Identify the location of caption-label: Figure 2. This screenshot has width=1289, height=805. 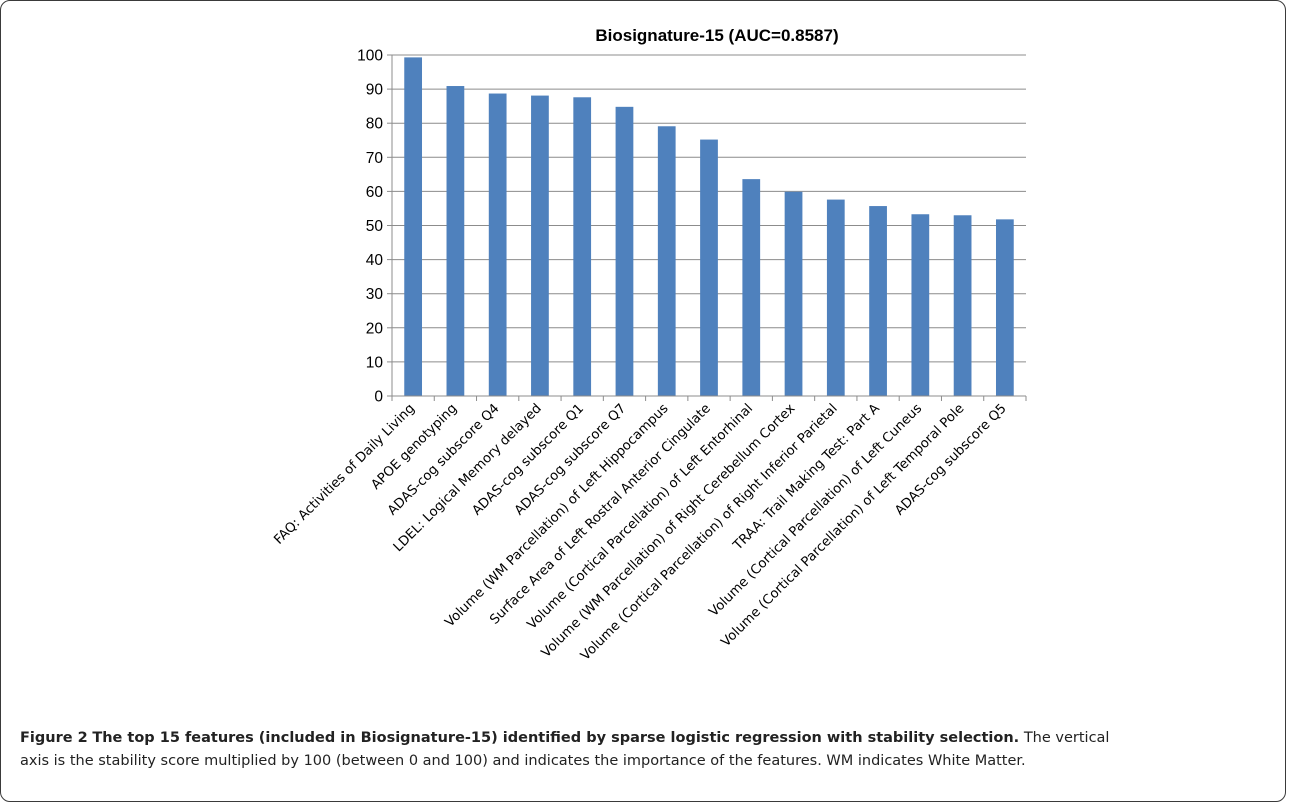
(54, 738).